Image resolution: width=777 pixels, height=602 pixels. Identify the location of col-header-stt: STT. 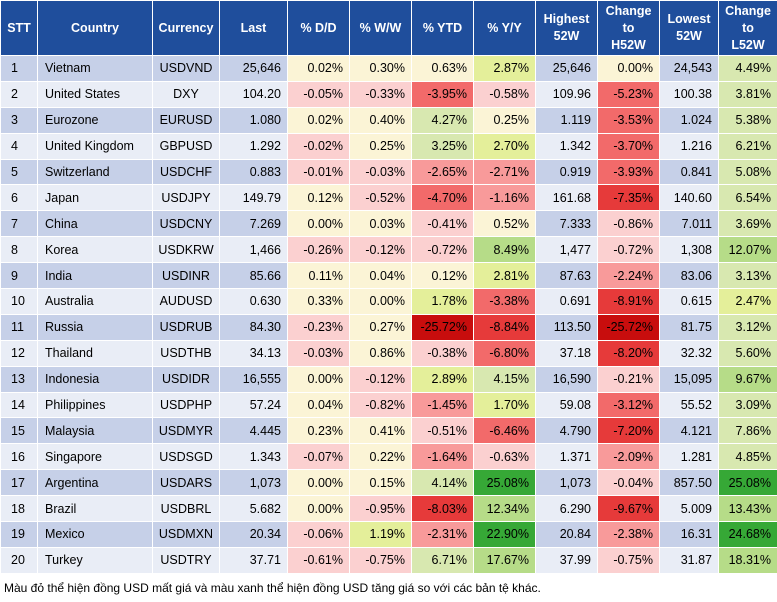
(19, 28).